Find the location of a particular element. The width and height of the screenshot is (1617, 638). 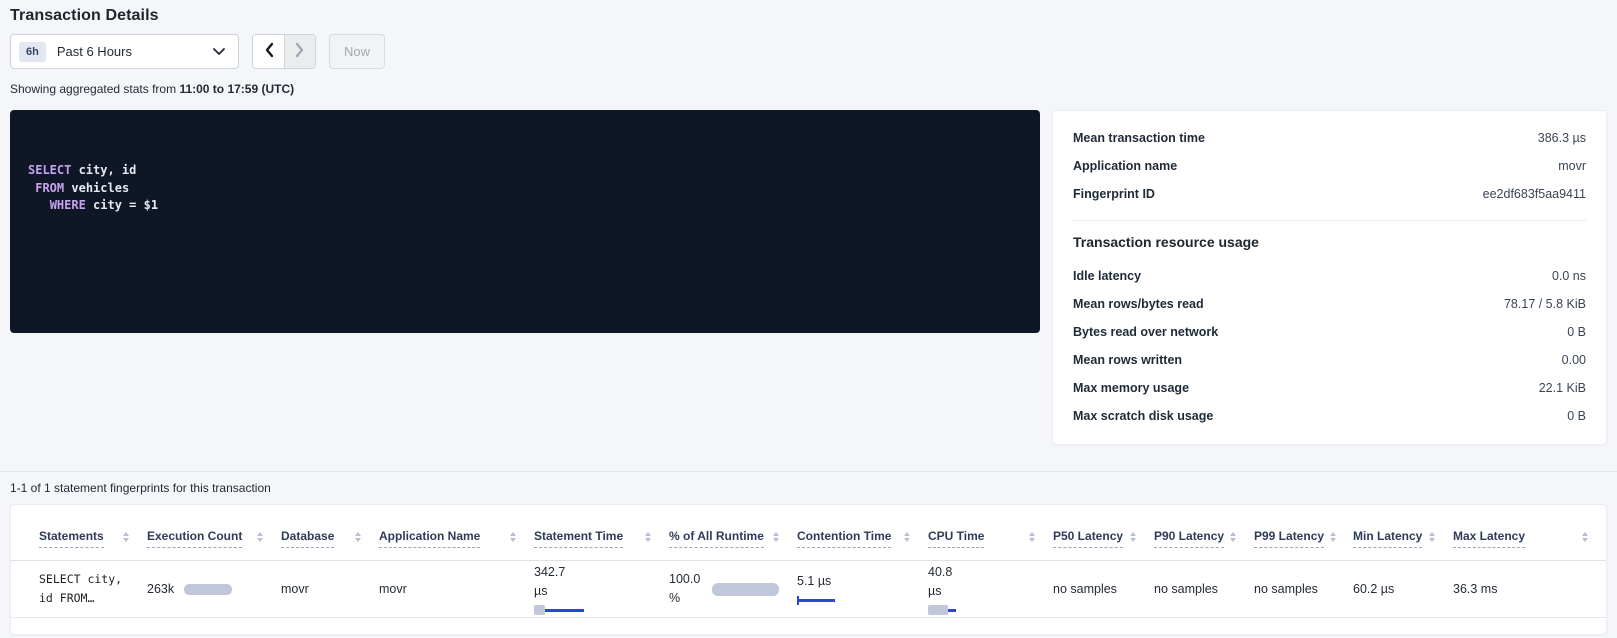

column-header--of-all-runtime: % of All Runtime is located at coordinates (733, 538).